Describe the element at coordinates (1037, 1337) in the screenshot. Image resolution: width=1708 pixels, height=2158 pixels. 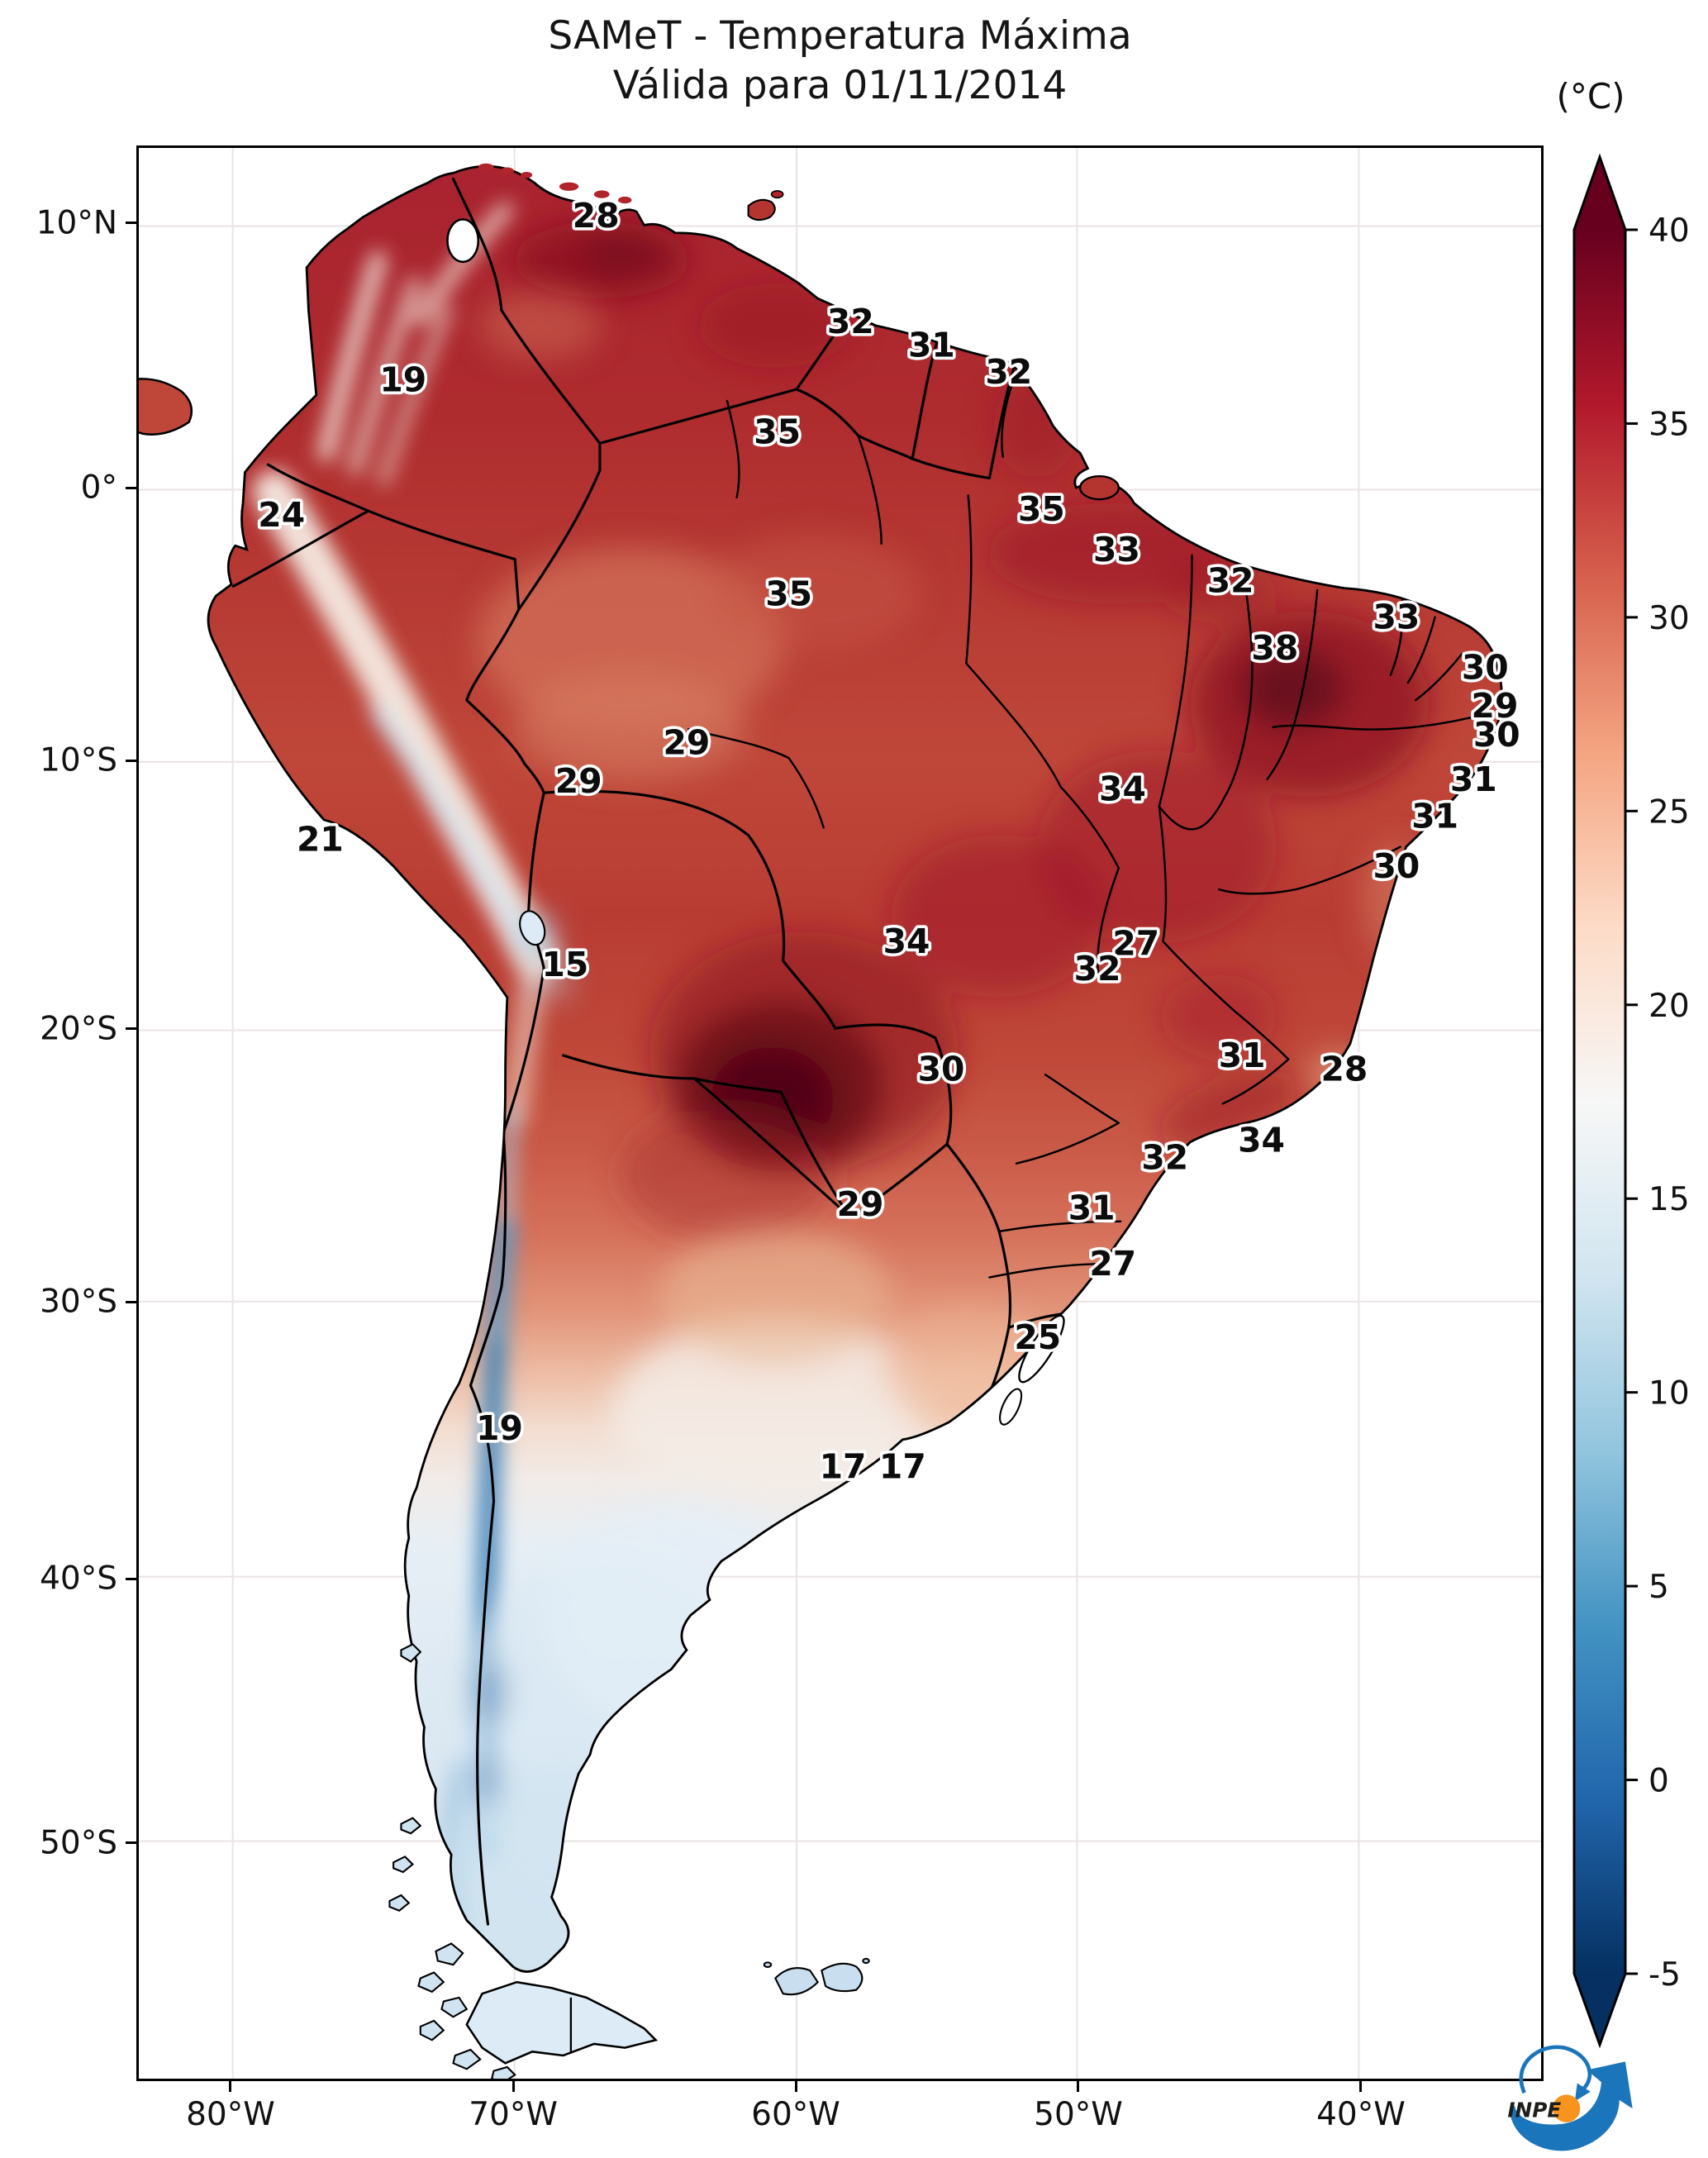
I see `temperature-value-label: 25` at that location.